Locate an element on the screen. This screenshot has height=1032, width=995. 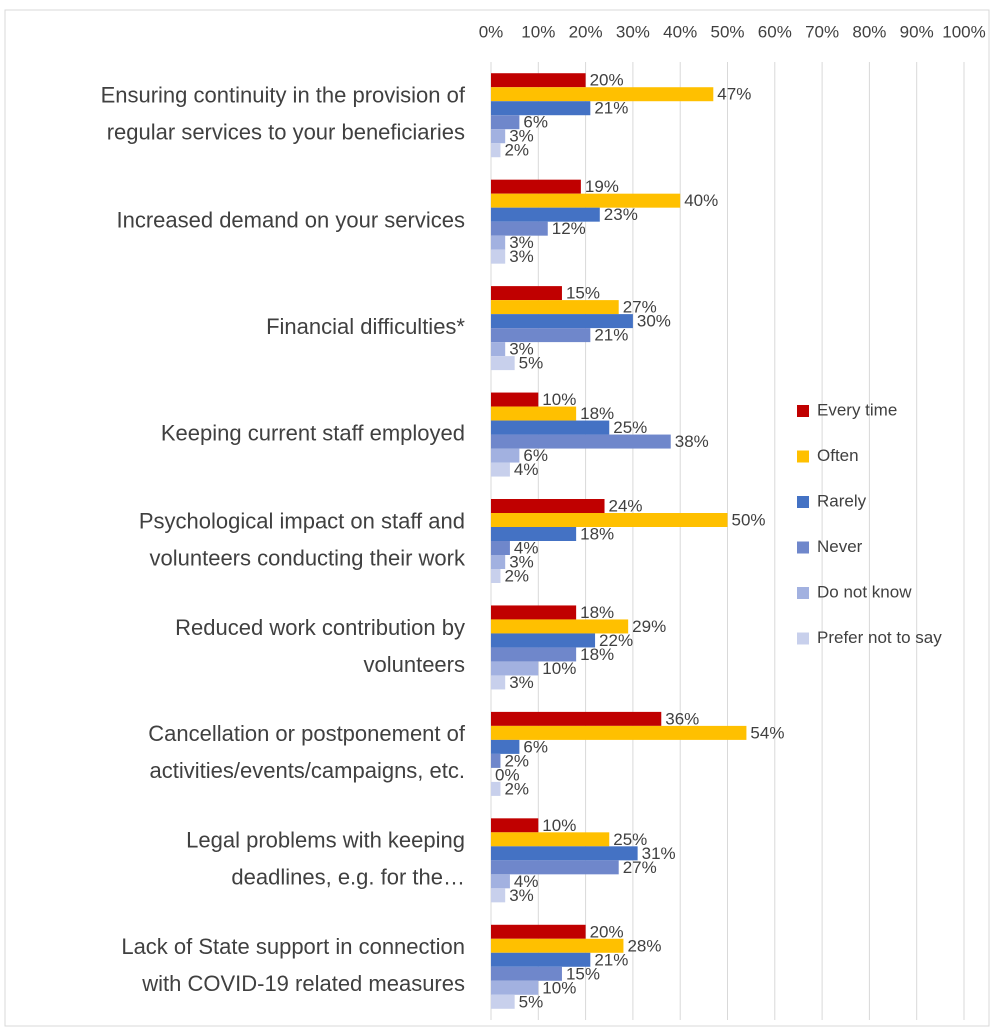
category-label: volunteers conducting their work is located at coordinates (308, 557).